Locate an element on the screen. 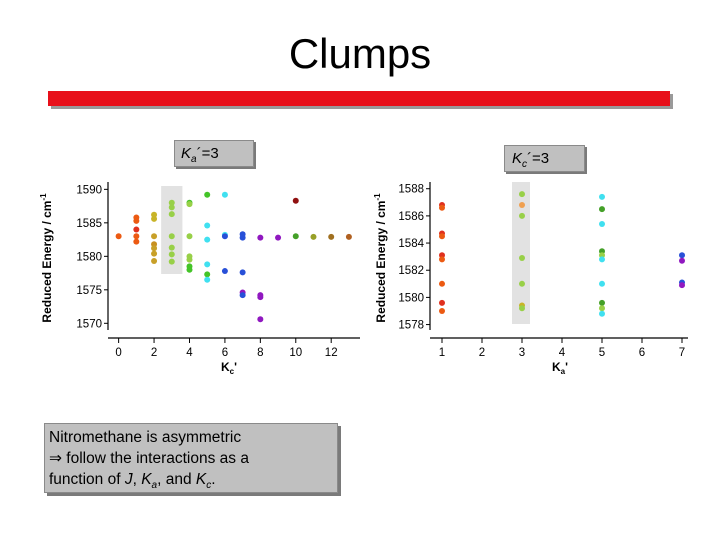 The width and height of the screenshot is (720, 540). kc-chart-xtick-label: 0 is located at coordinates (118, 353).